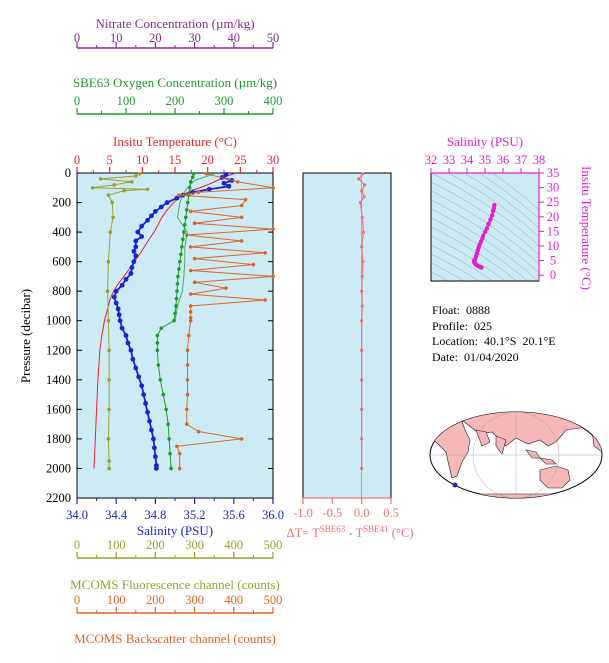 The width and height of the screenshot is (609, 663). Describe the element at coordinates (77, 101) in the screenshot. I see `oxygen-tick-label: 0` at that location.